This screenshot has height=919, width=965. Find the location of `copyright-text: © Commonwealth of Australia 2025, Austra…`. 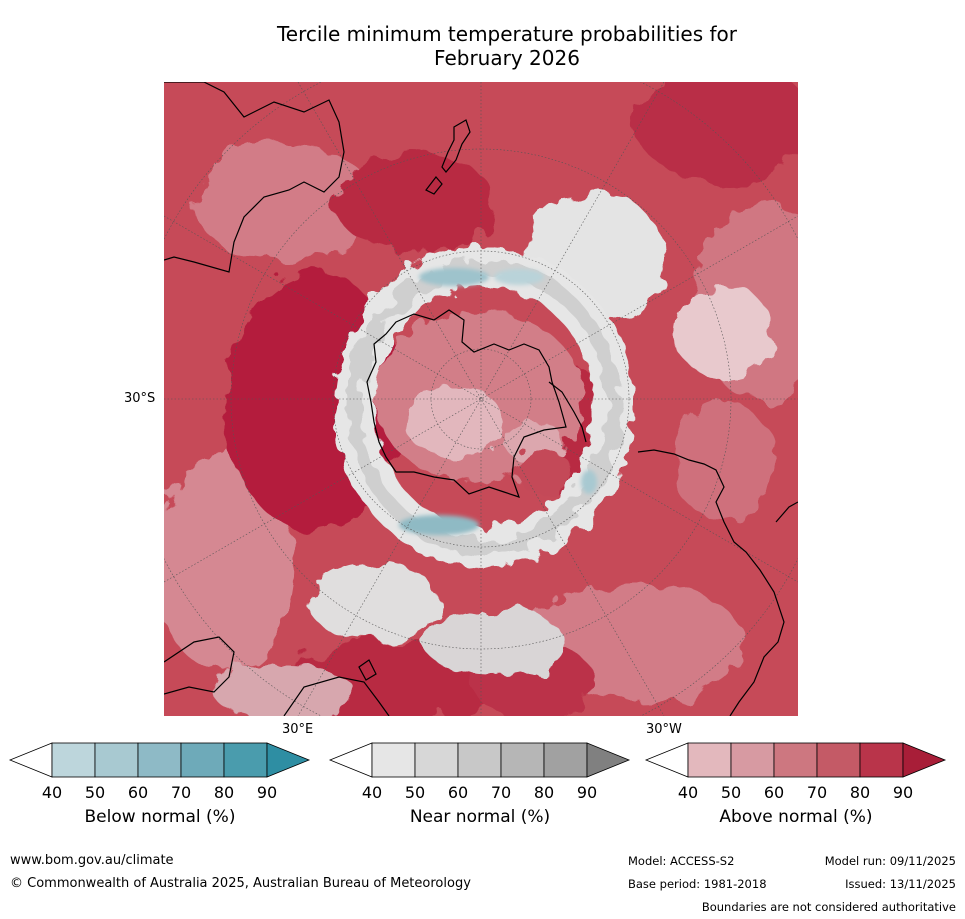

copyright-text: © Commonwealth of Australia 2025, Austra… is located at coordinates (240, 883).